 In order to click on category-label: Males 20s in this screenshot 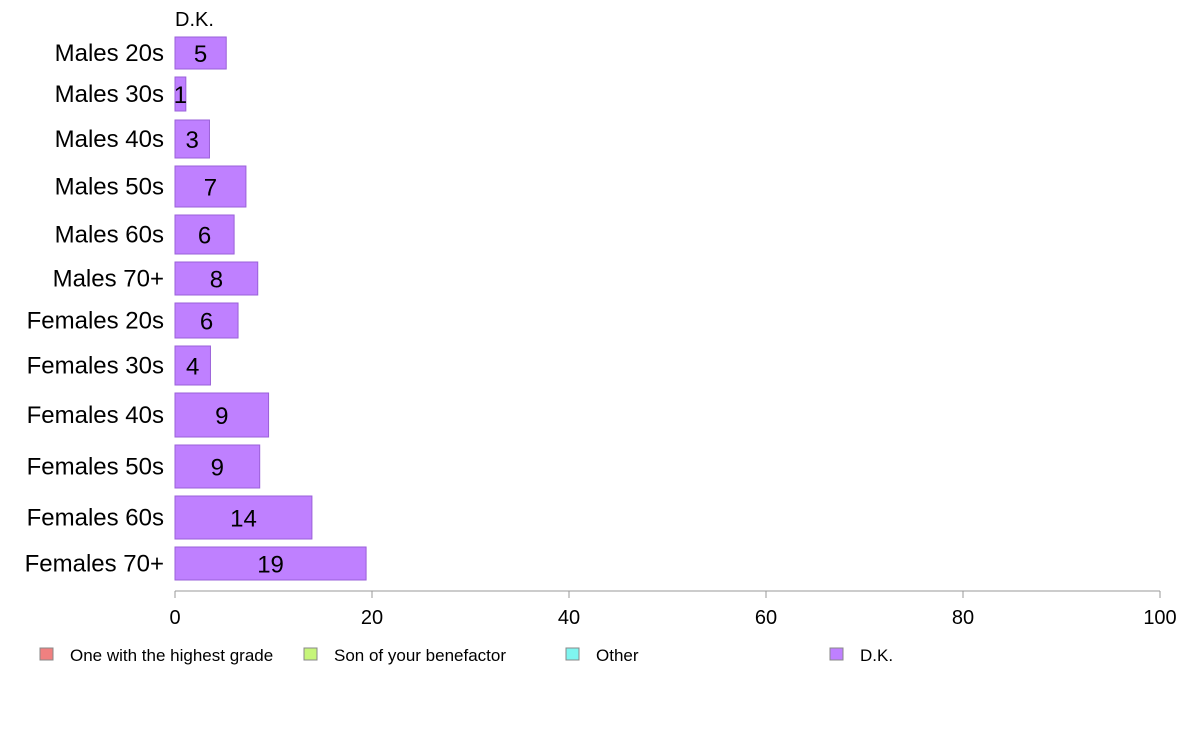, I will do `click(109, 53)`.